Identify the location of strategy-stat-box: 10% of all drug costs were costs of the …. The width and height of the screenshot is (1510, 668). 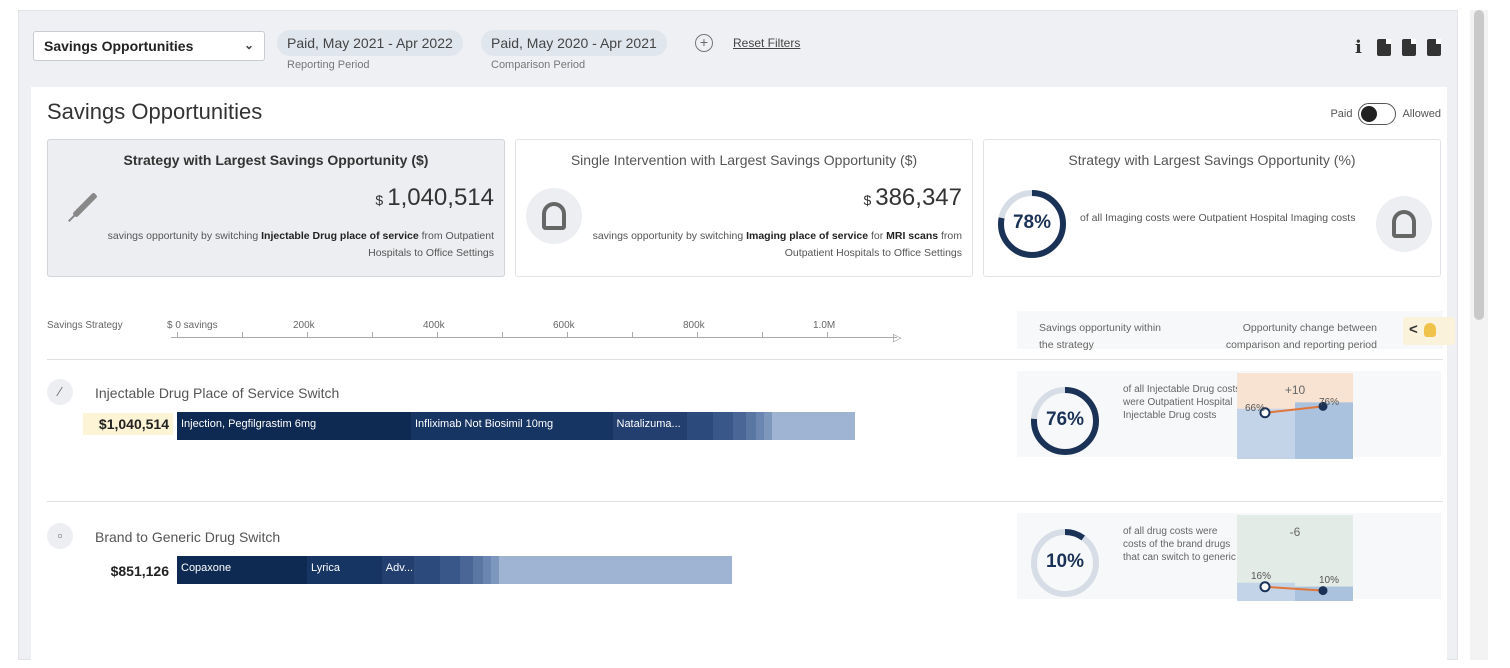
(1229, 557).